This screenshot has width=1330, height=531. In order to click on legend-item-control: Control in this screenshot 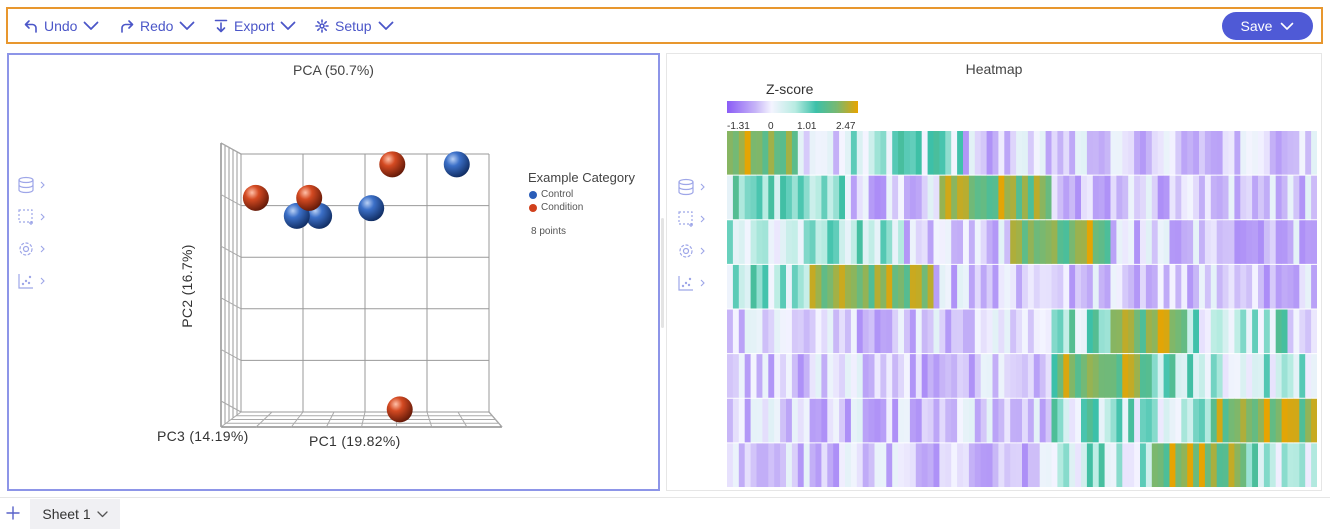, I will do `click(551, 194)`.